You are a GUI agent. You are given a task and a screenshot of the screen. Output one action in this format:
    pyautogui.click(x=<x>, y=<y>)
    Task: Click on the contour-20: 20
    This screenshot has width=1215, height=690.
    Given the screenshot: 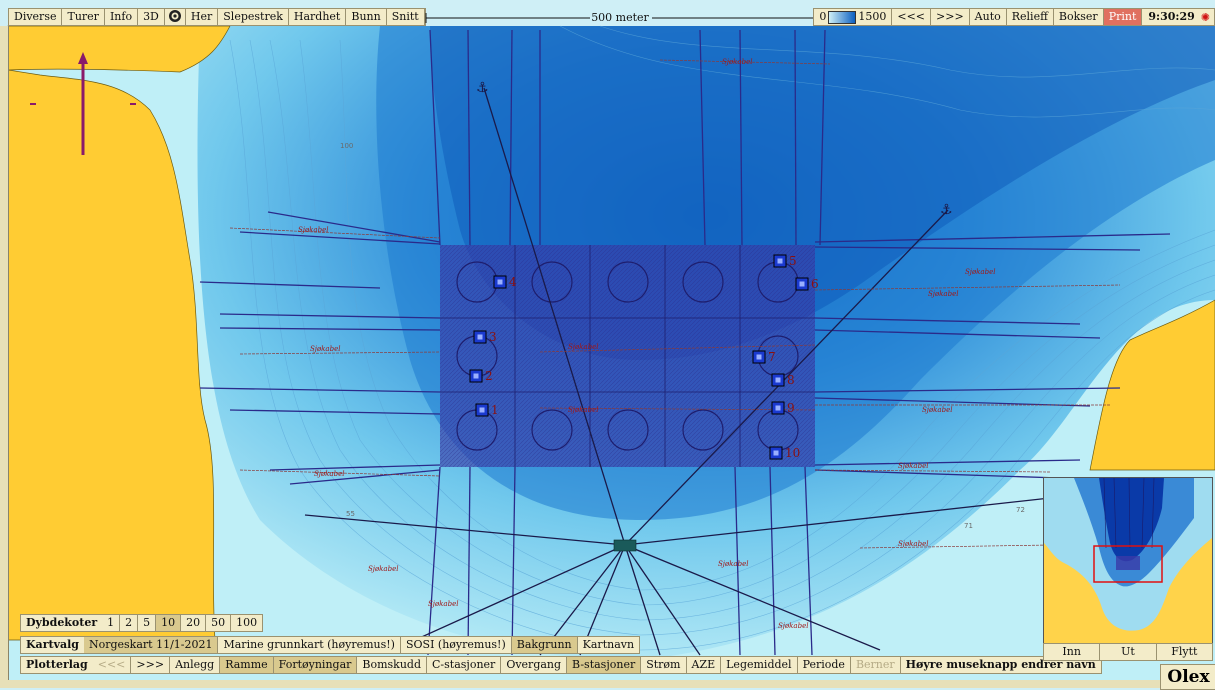 What is the action you would take?
    pyautogui.click(x=194, y=623)
    